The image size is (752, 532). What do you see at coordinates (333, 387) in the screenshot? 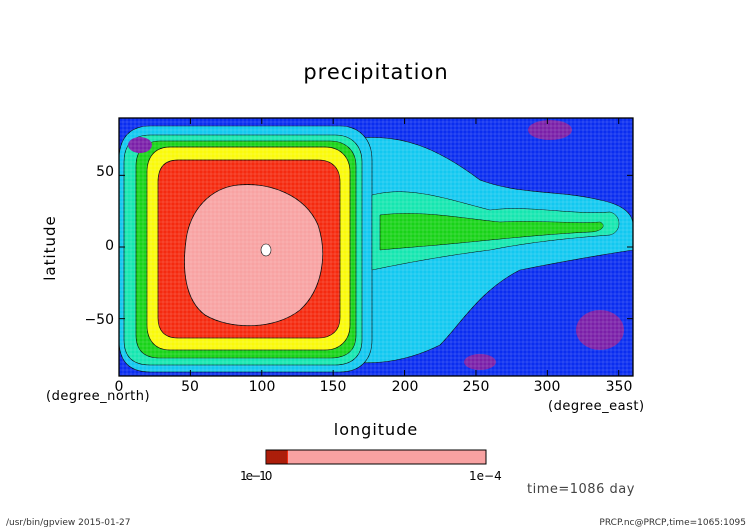
I see `x-tick-label: 150` at bounding box center [333, 387].